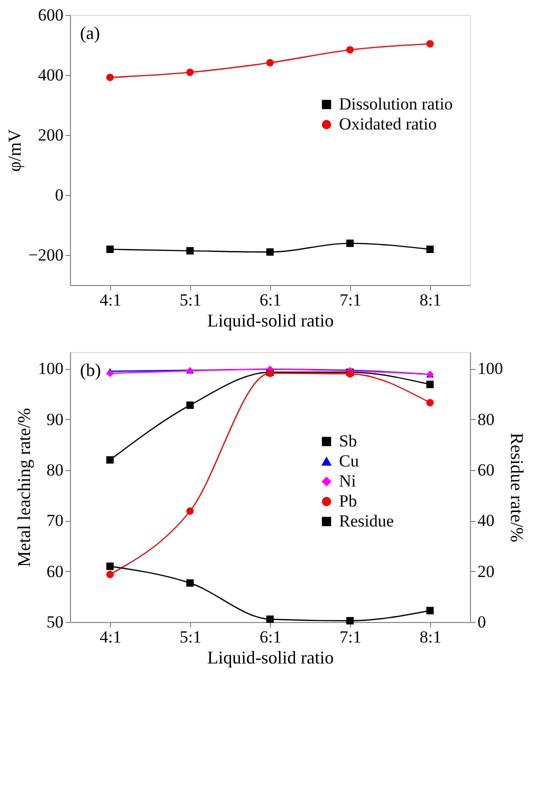 The width and height of the screenshot is (552, 796). What do you see at coordinates (482, 622) in the screenshot?
I see `y2-tick-label: 0` at bounding box center [482, 622].